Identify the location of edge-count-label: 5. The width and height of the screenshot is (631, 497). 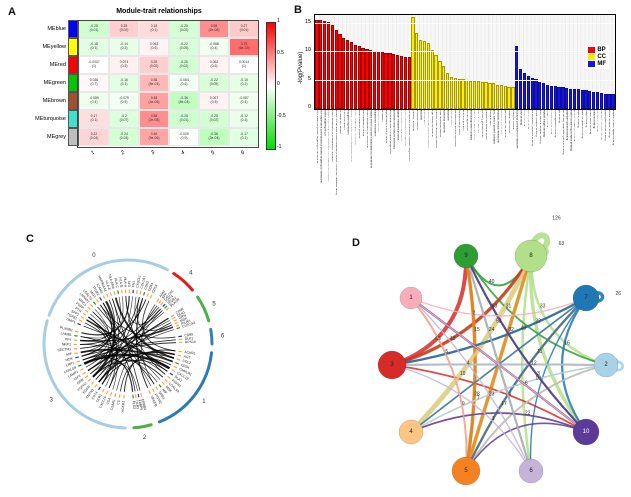
(446, 352).